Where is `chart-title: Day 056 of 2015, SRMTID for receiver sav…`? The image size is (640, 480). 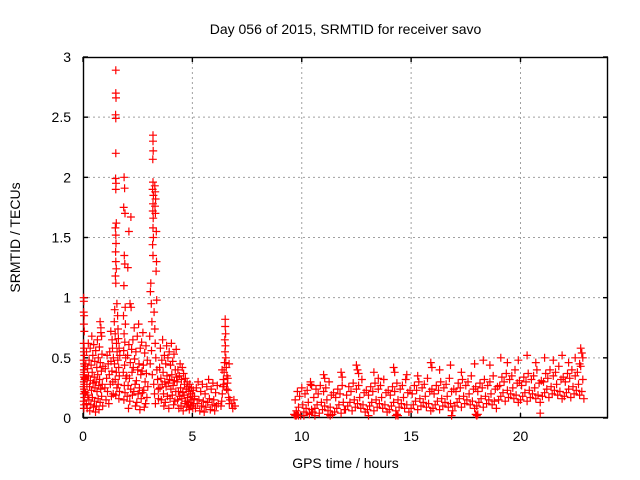
chart-title: Day 056 of 2015, SRMTID for receiver sav… is located at coordinates (346, 29).